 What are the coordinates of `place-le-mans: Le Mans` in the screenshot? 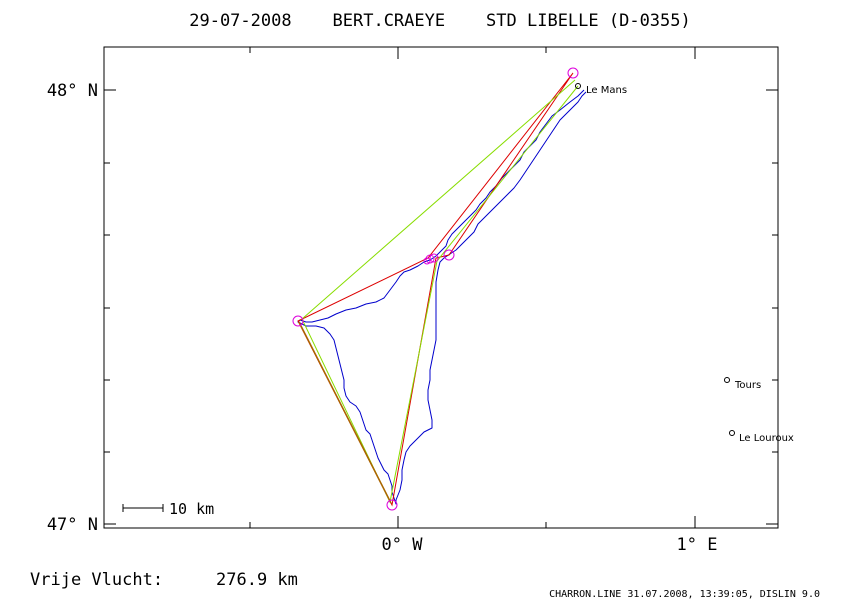 It's located at (601, 89).